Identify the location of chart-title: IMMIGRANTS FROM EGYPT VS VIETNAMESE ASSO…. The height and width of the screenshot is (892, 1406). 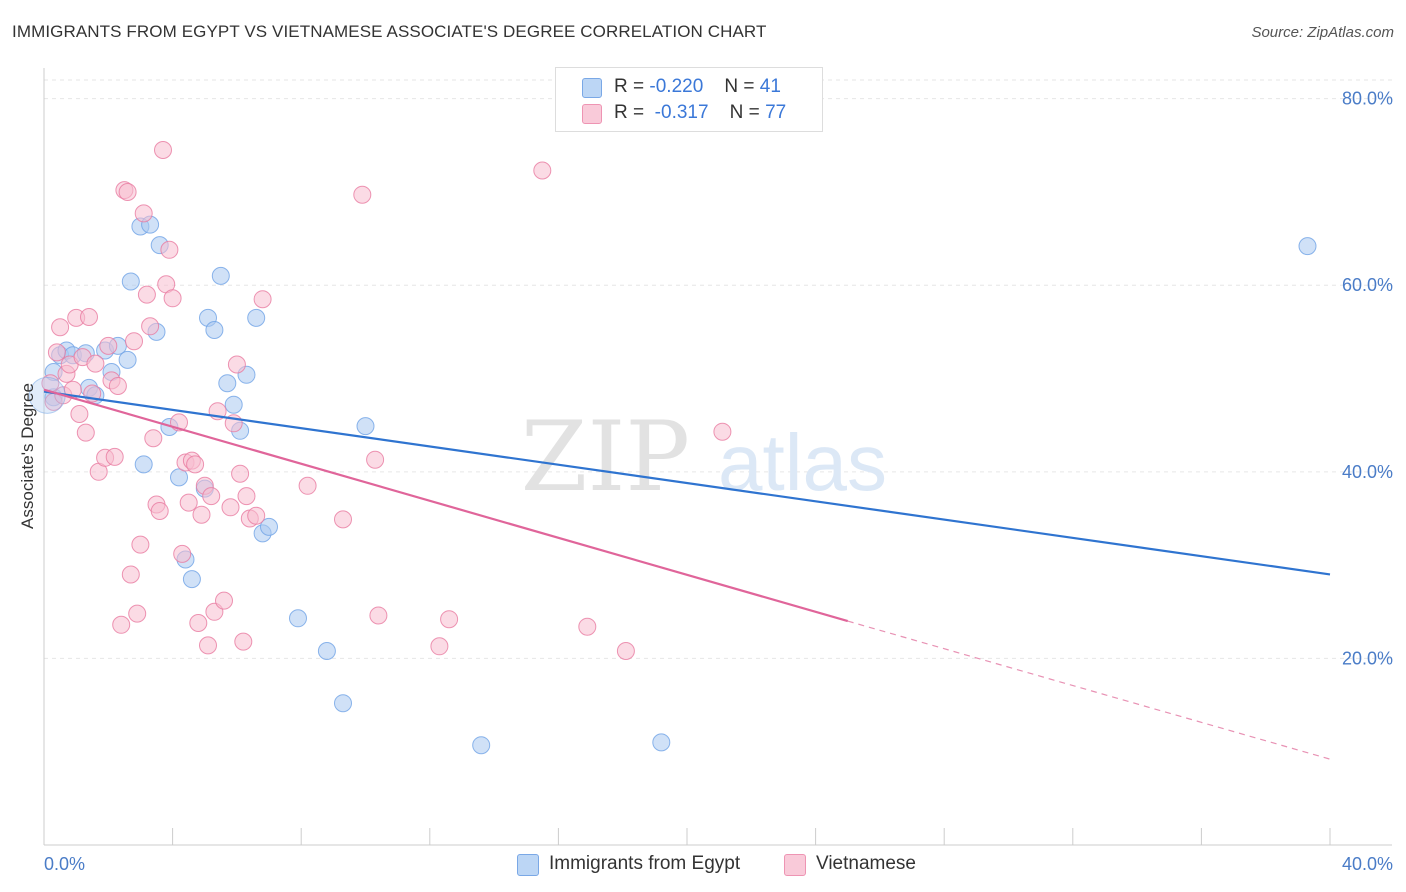
(389, 31).